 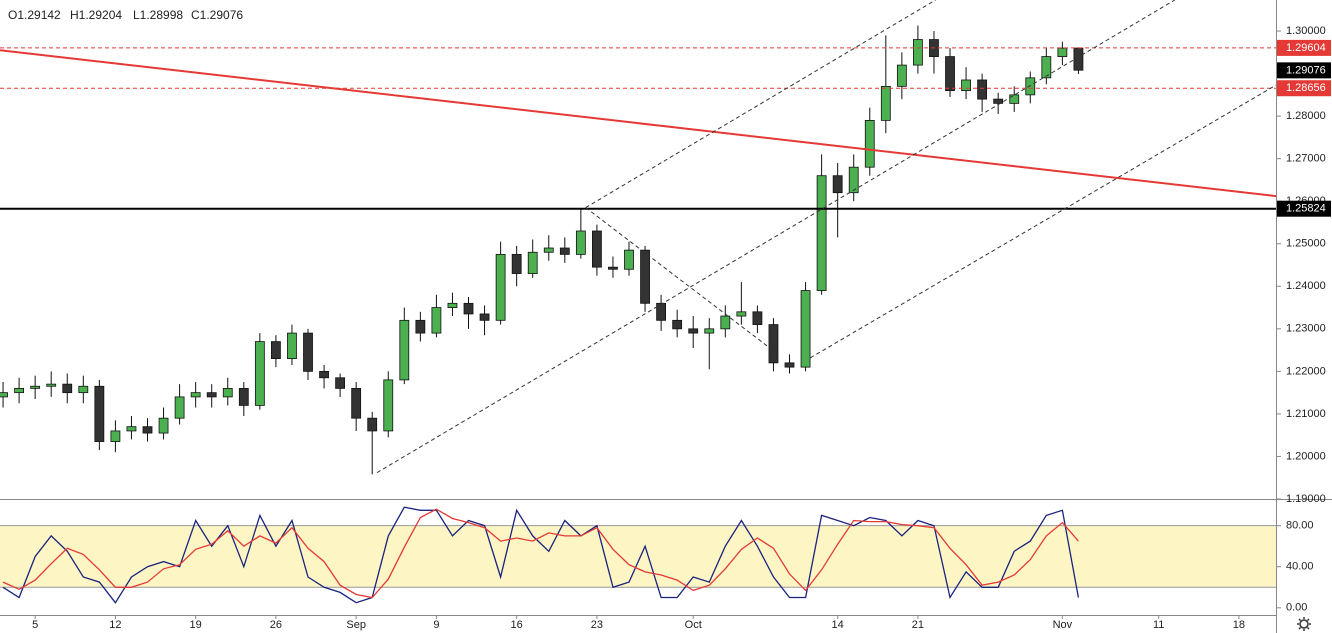 I want to click on ohlc-open: O1.29142, so click(x=34, y=15).